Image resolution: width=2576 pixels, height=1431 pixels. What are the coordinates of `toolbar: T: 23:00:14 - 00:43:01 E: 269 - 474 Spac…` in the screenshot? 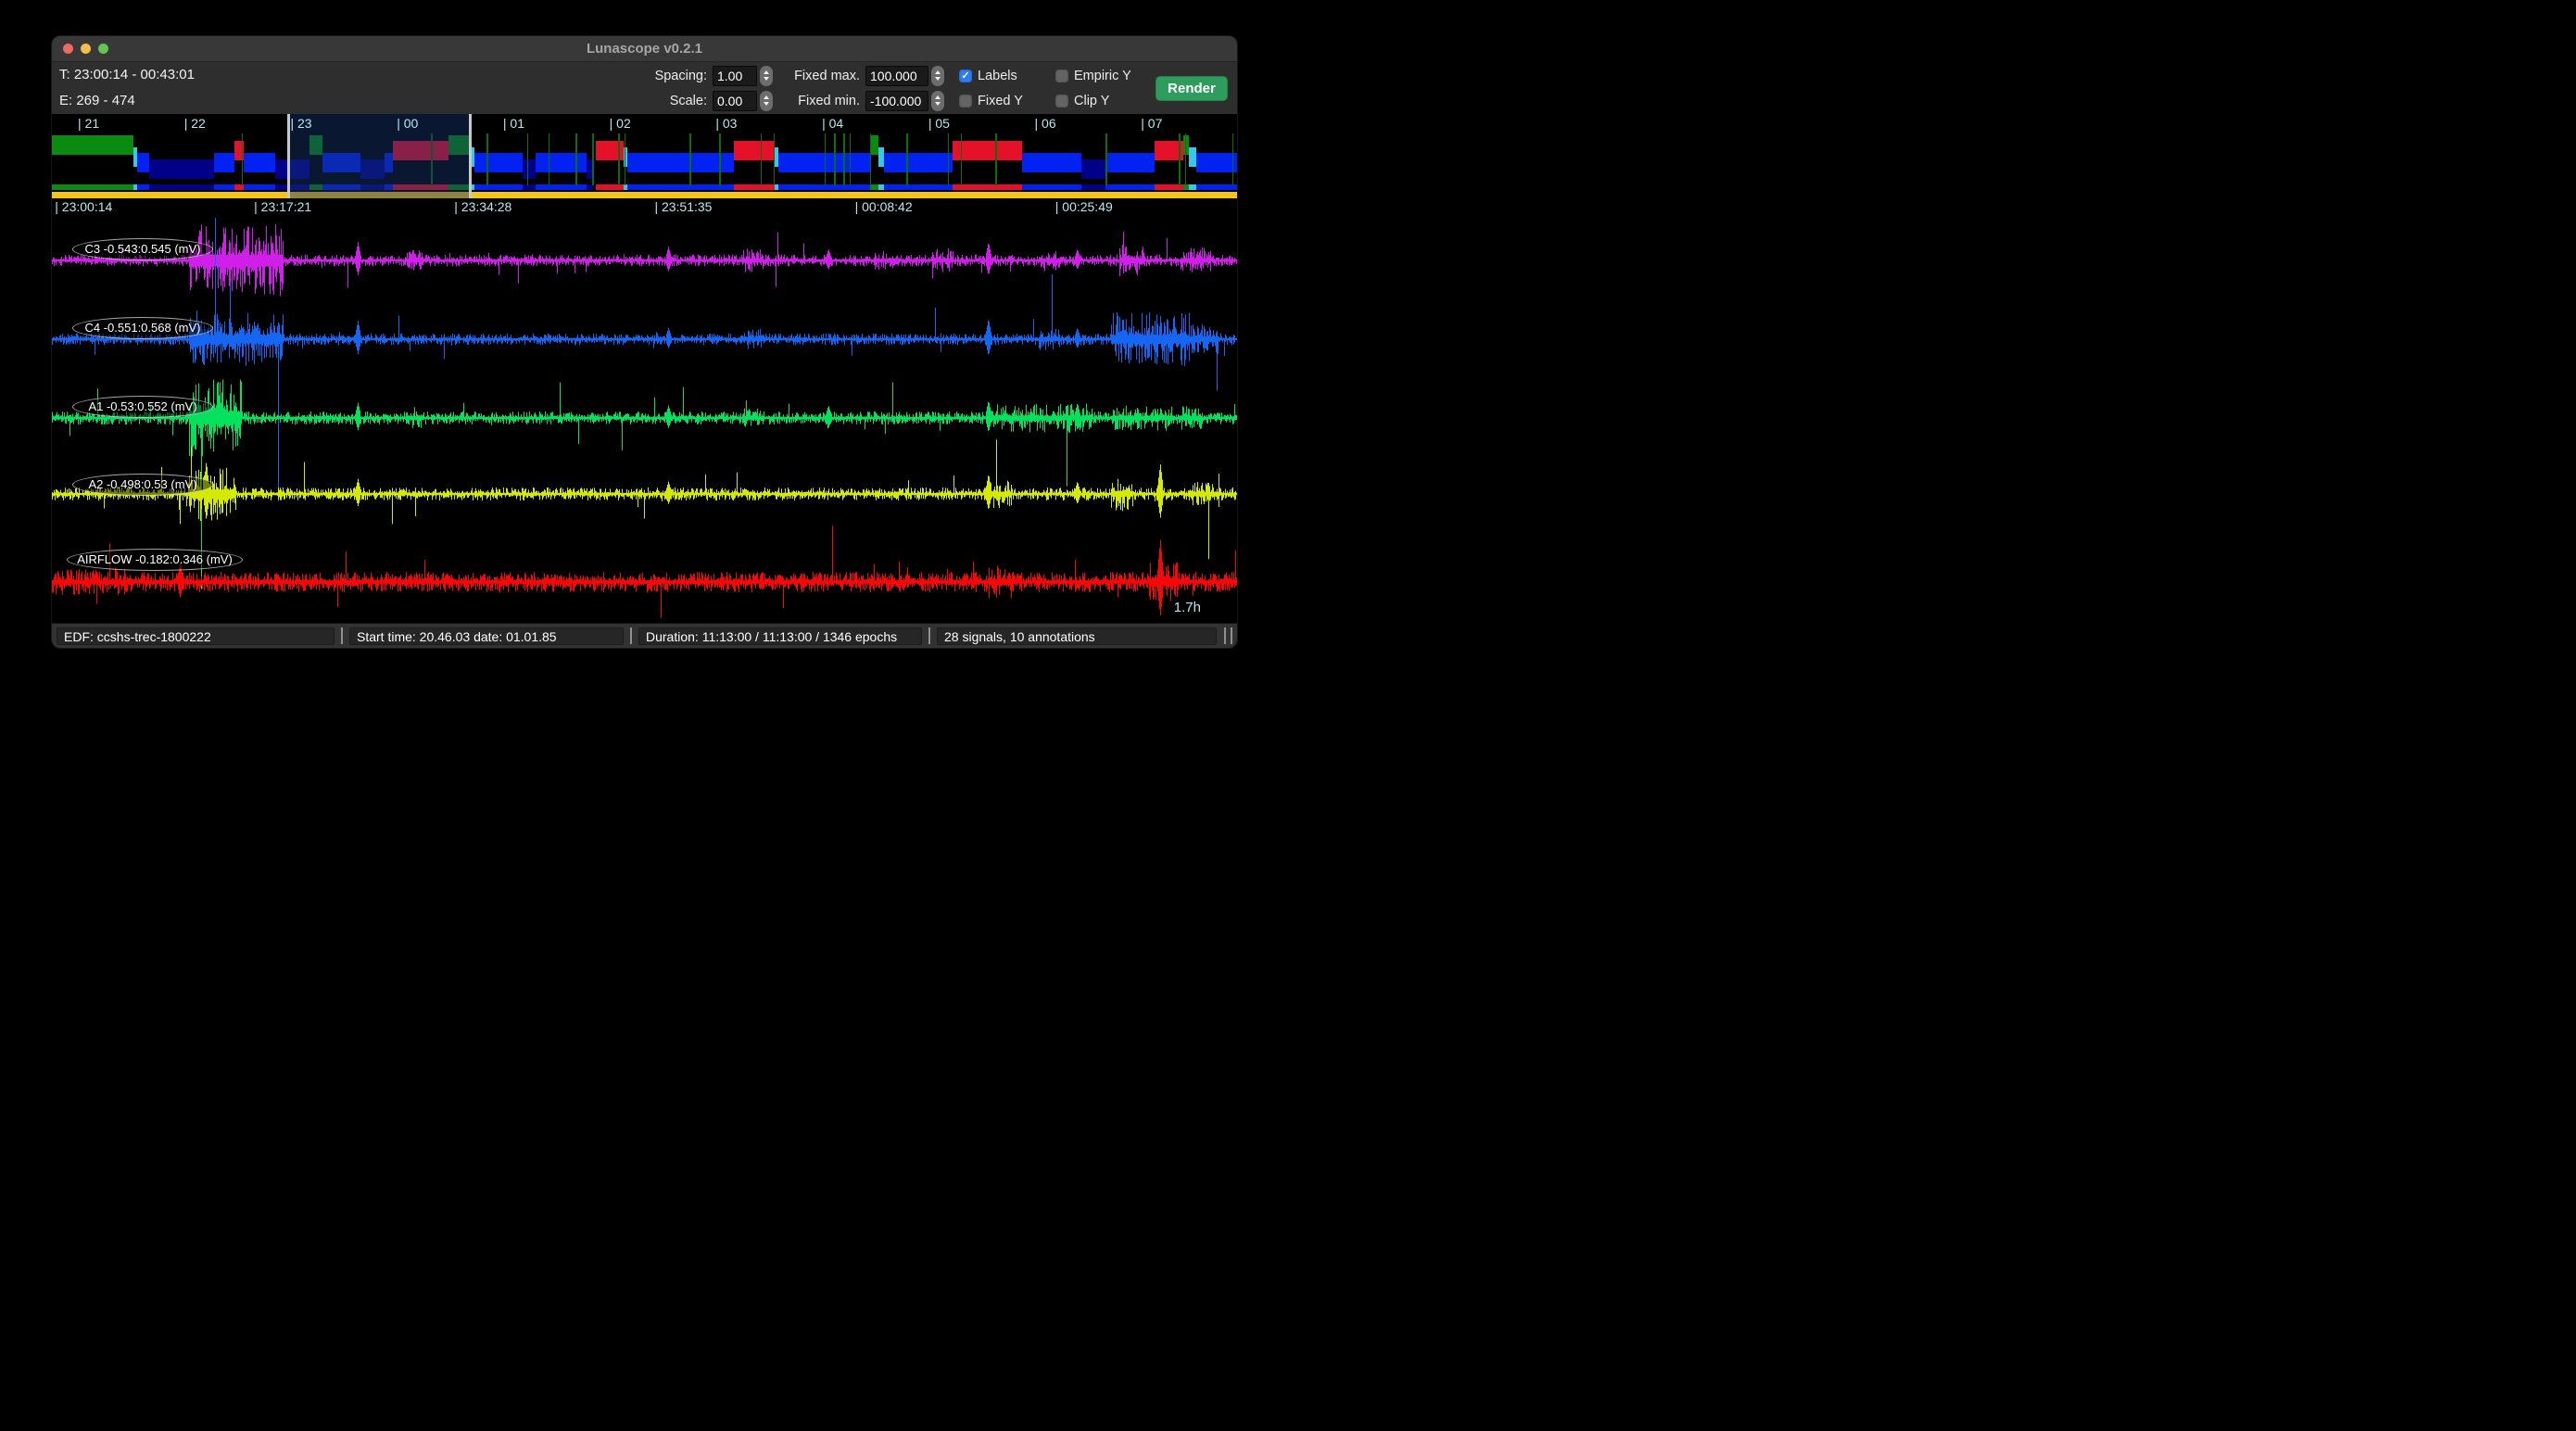 It's located at (644, 87).